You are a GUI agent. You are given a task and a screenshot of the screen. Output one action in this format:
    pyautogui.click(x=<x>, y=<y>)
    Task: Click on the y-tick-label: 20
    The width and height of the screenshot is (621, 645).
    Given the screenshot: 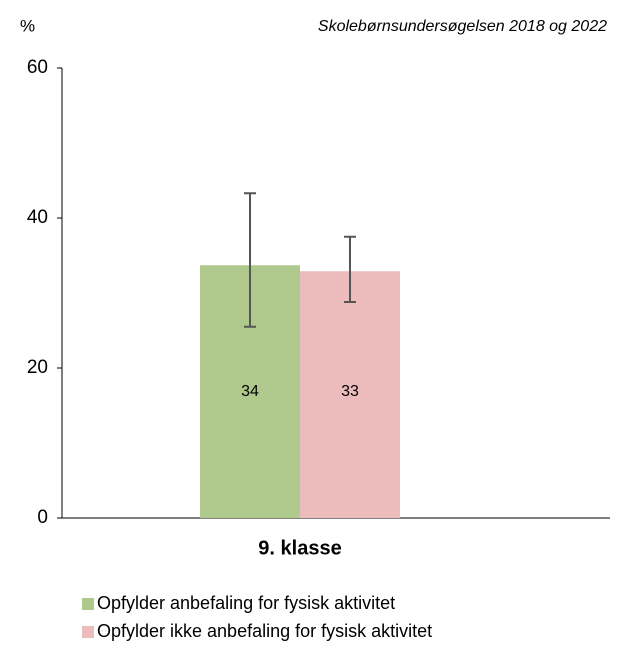 What is the action you would take?
    pyautogui.click(x=37, y=367)
    